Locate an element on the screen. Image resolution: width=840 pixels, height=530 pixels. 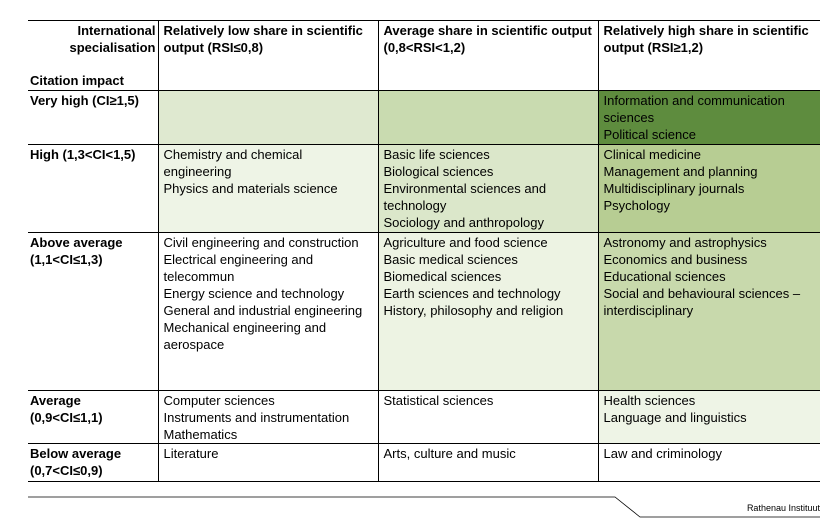
footer-line is located at coordinates (424, 507).